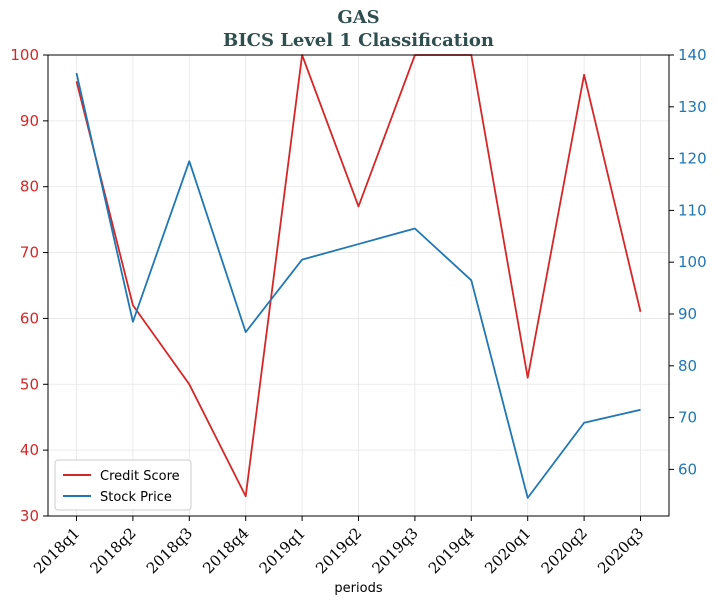 The image size is (717, 605). What do you see at coordinates (29, 450) in the screenshot?
I see `left-tick-label: 40` at bounding box center [29, 450].